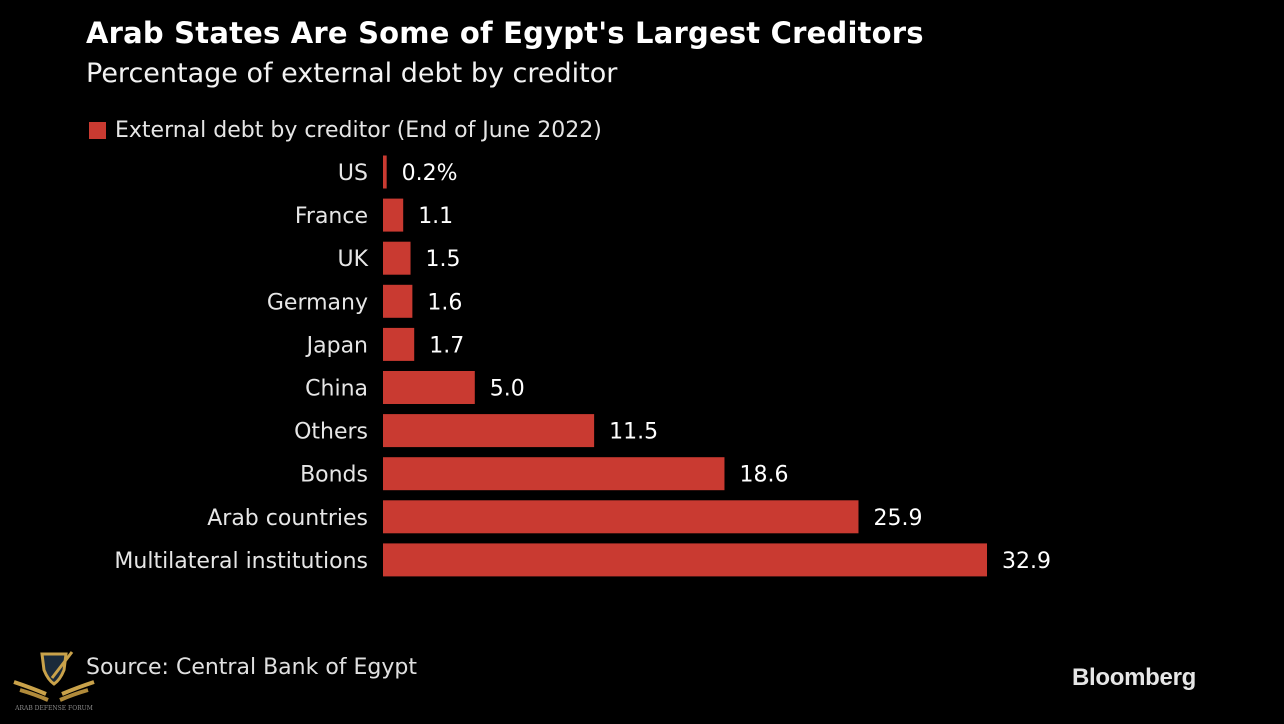 The image size is (1284, 724). I want to click on value-label: 1.7, so click(446, 345).